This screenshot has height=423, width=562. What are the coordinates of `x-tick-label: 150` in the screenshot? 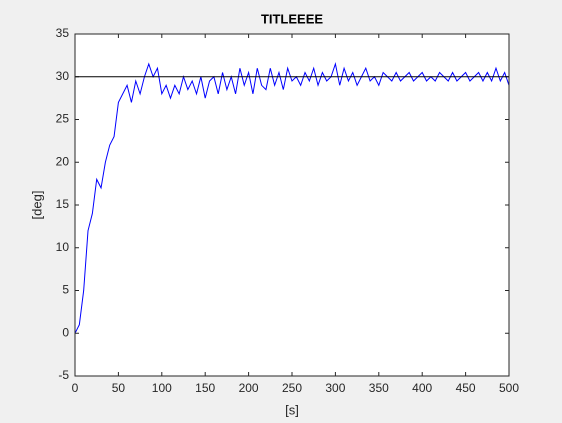 It's located at (205, 388).